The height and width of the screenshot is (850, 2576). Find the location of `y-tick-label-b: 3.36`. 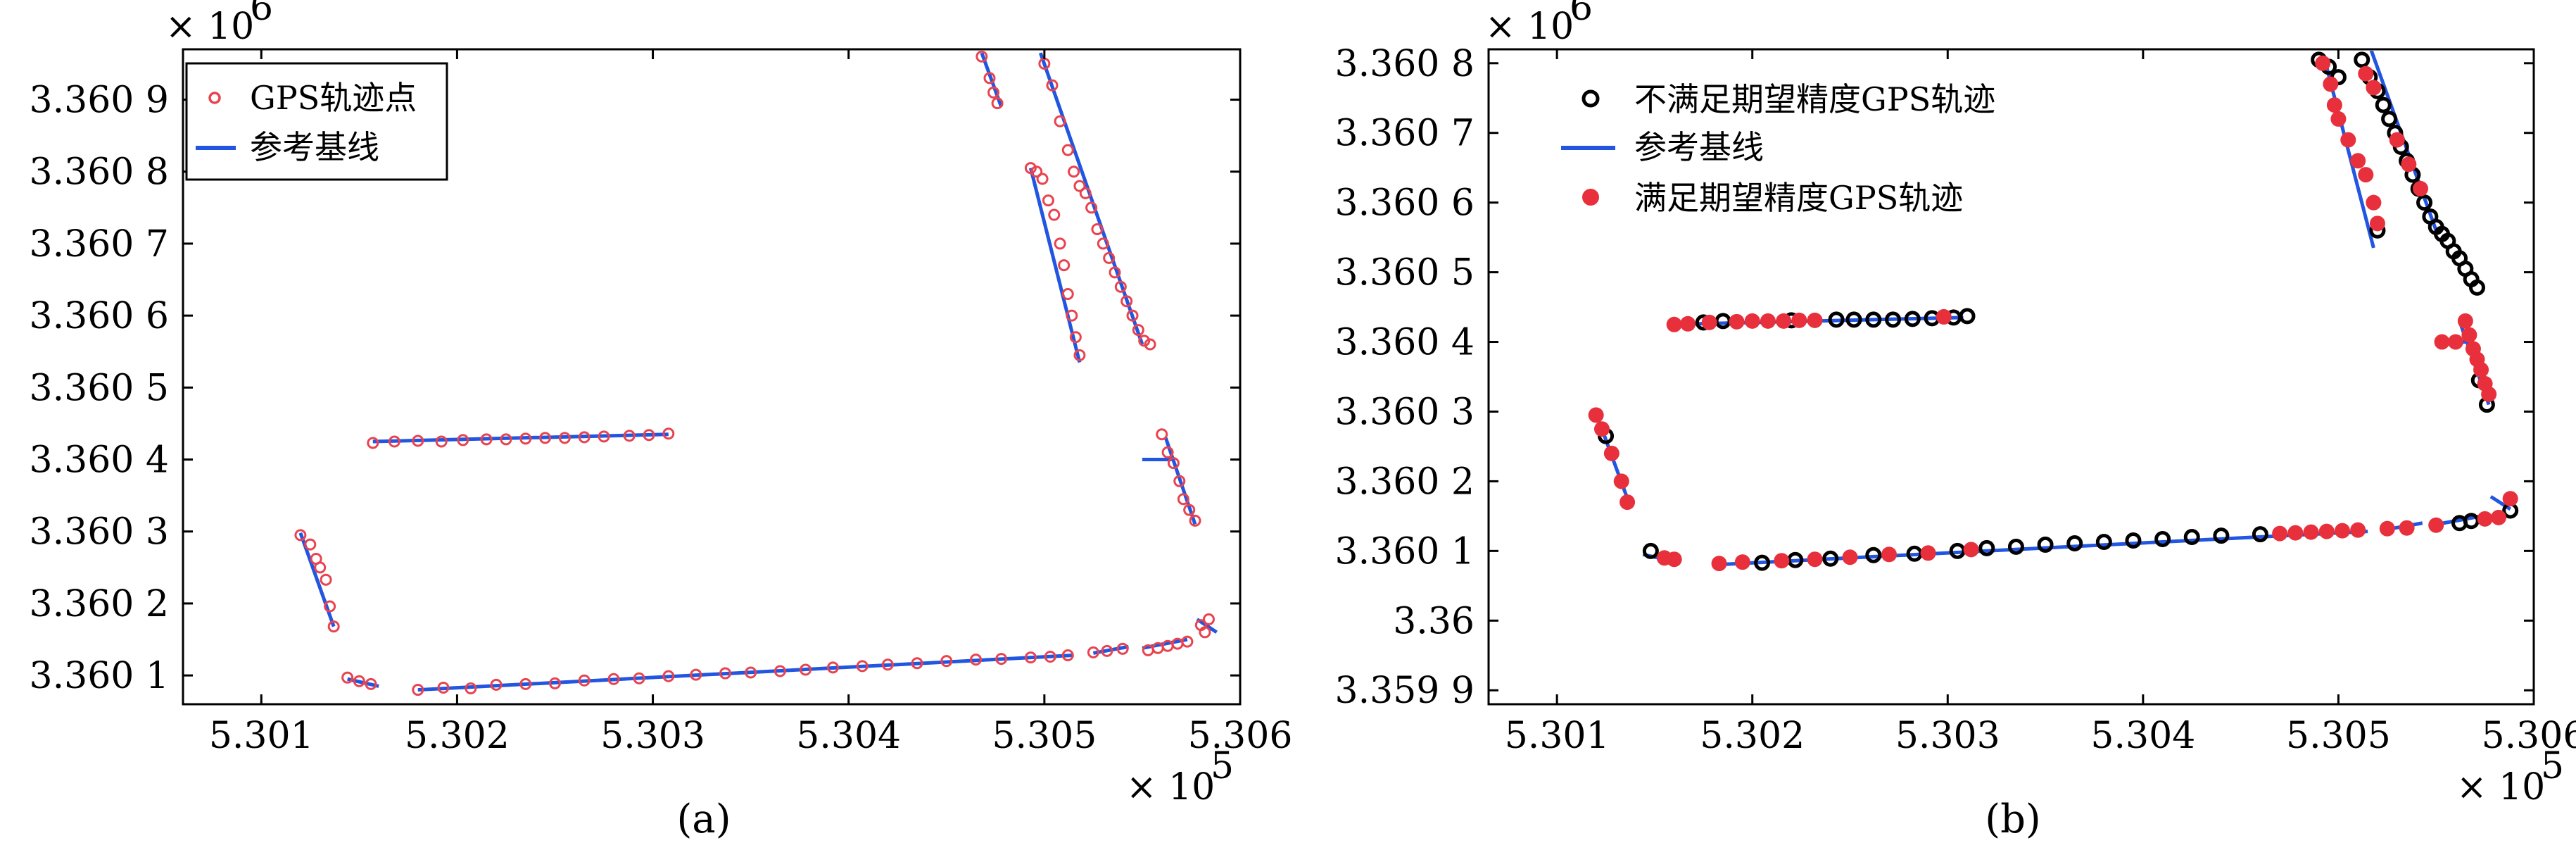

y-tick-label-b: 3.36 is located at coordinates (1434, 621).